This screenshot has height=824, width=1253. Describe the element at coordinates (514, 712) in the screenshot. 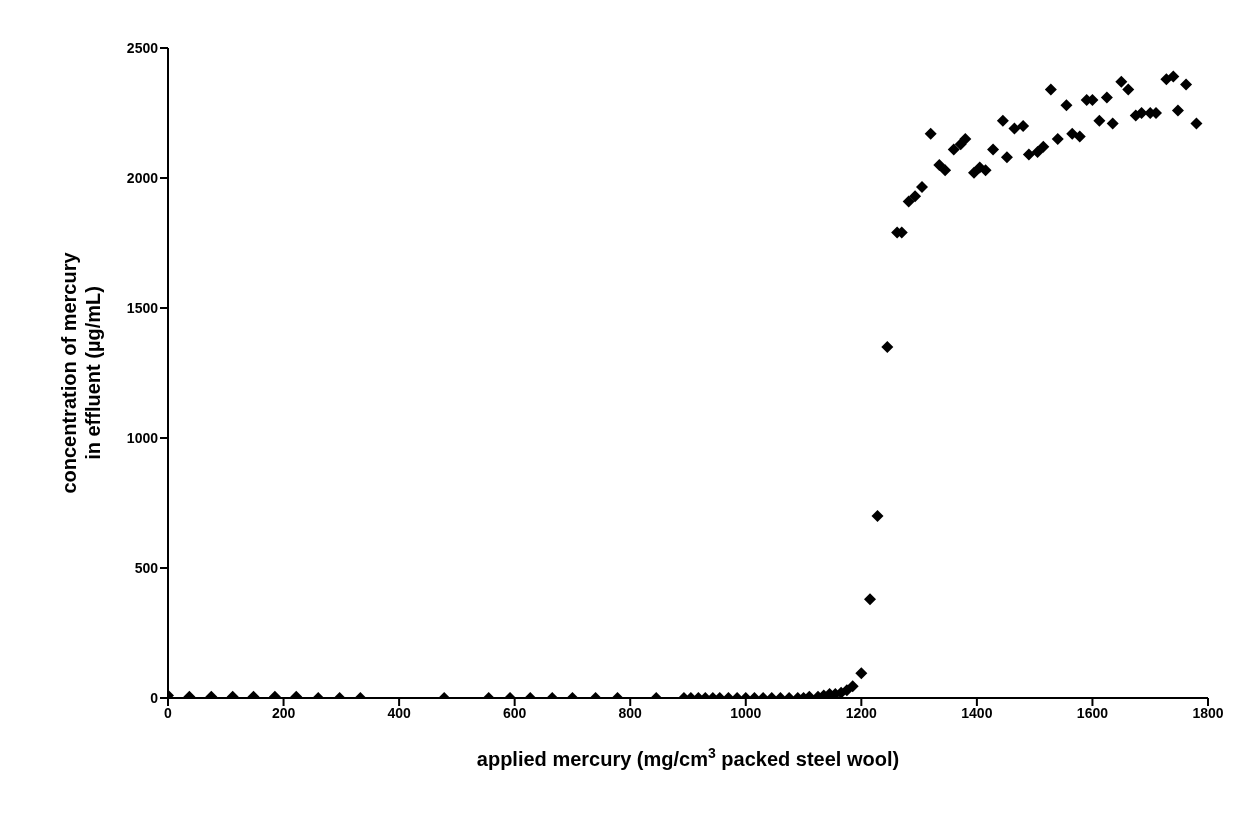

I see `x-tick-label: 600` at that location.